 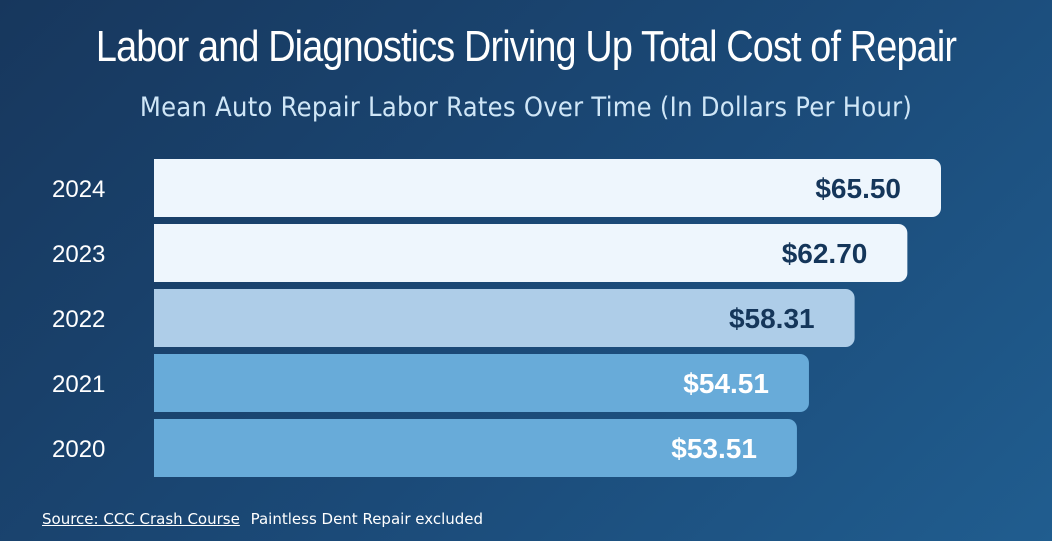 What do you see at coordinates (160, 448) in the screenshot?
I see `bar-2020-left-edge` at bounding box center [160, 448].